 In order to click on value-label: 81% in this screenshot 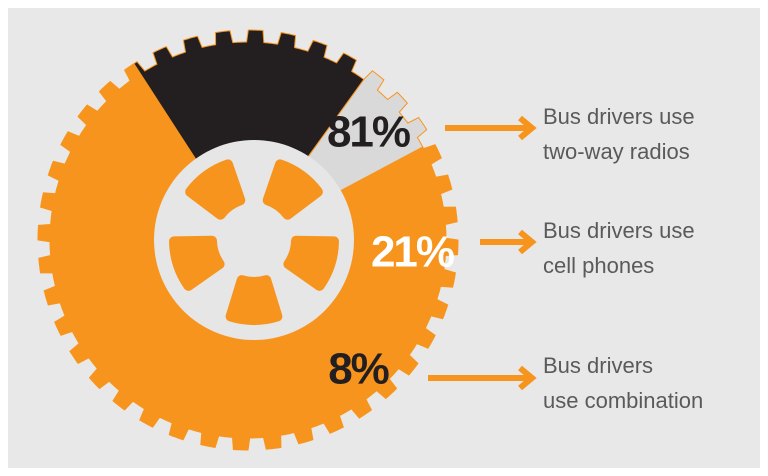, I will do `click(368, 132)`.